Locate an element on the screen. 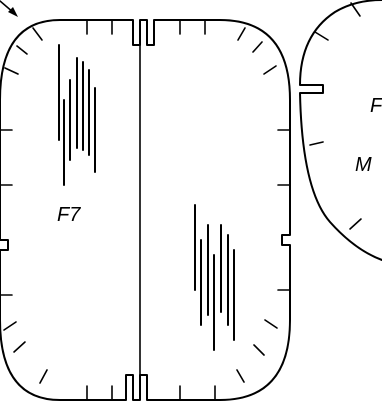 This screenshot has height=405, width=382. hatch-group-left is located at coordinates (77, 115).